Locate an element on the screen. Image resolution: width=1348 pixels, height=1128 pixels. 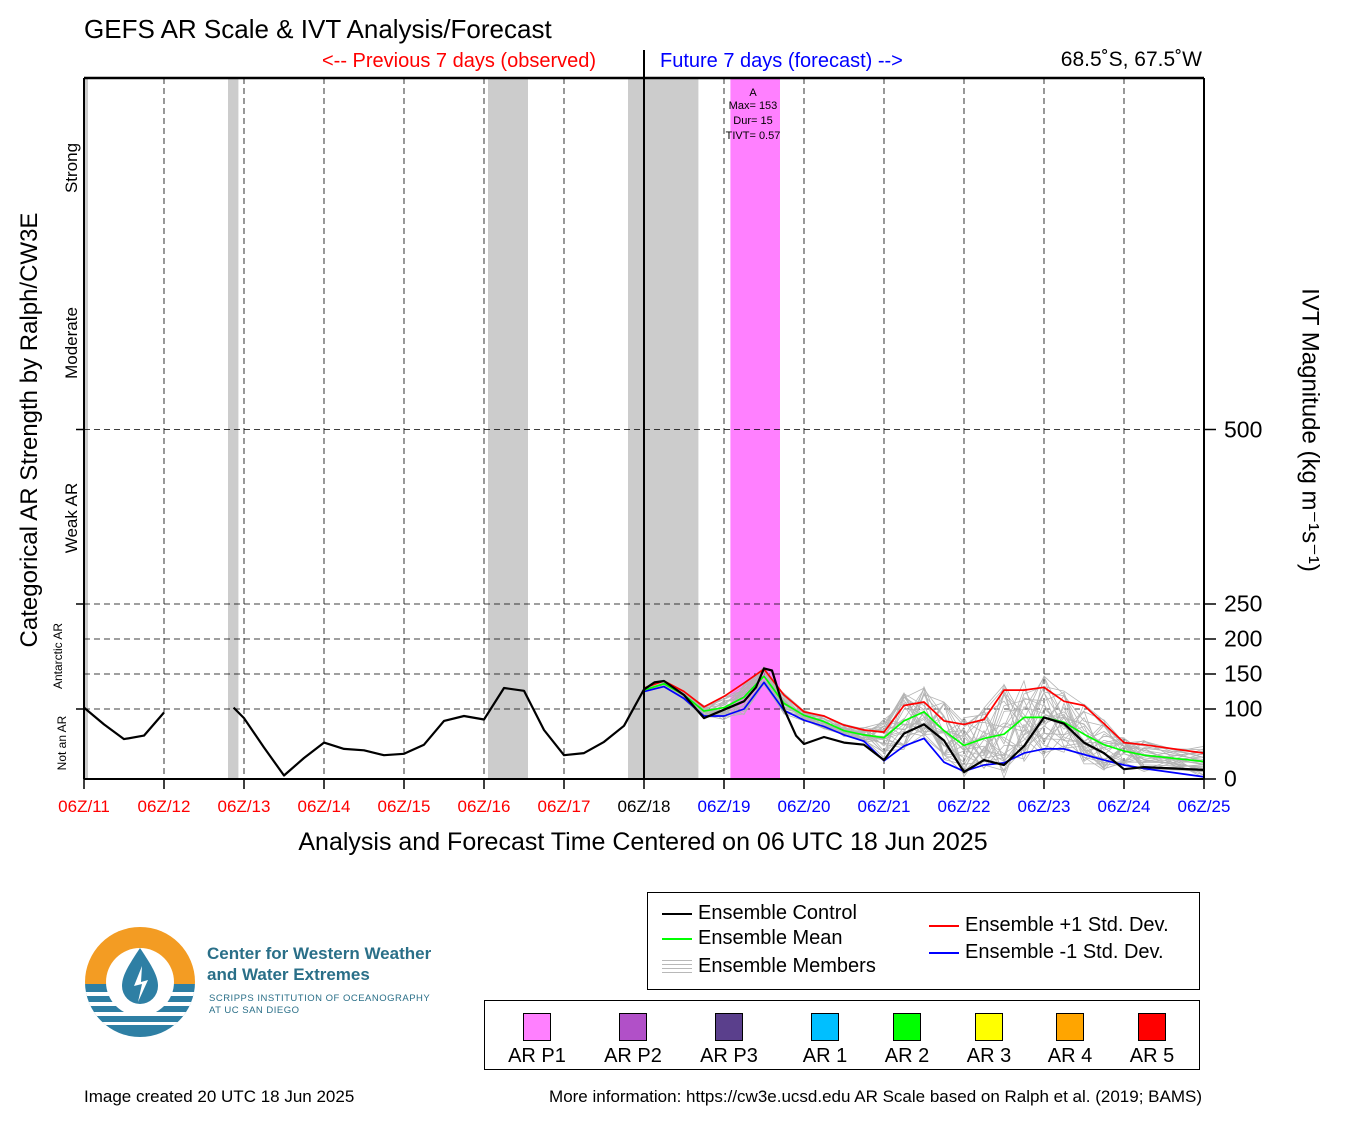
ar-cat-p2-swatch is located at coordinates (633, 1027).